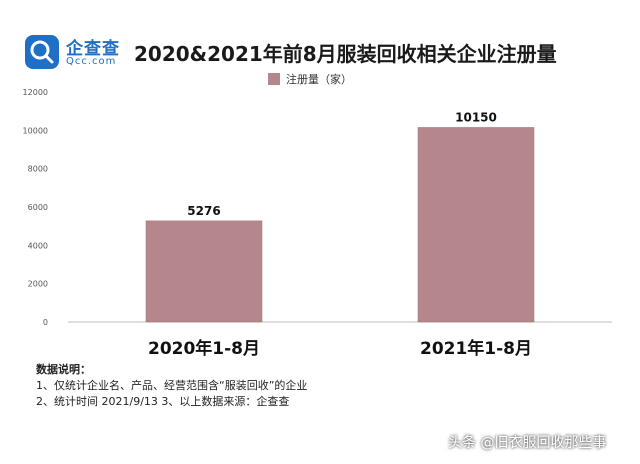  Describe the element at coordinates (345, 54) in the screenshot. I see `chart-title: 2020&2021年前8月服装回收相关企业注册量` at that location.